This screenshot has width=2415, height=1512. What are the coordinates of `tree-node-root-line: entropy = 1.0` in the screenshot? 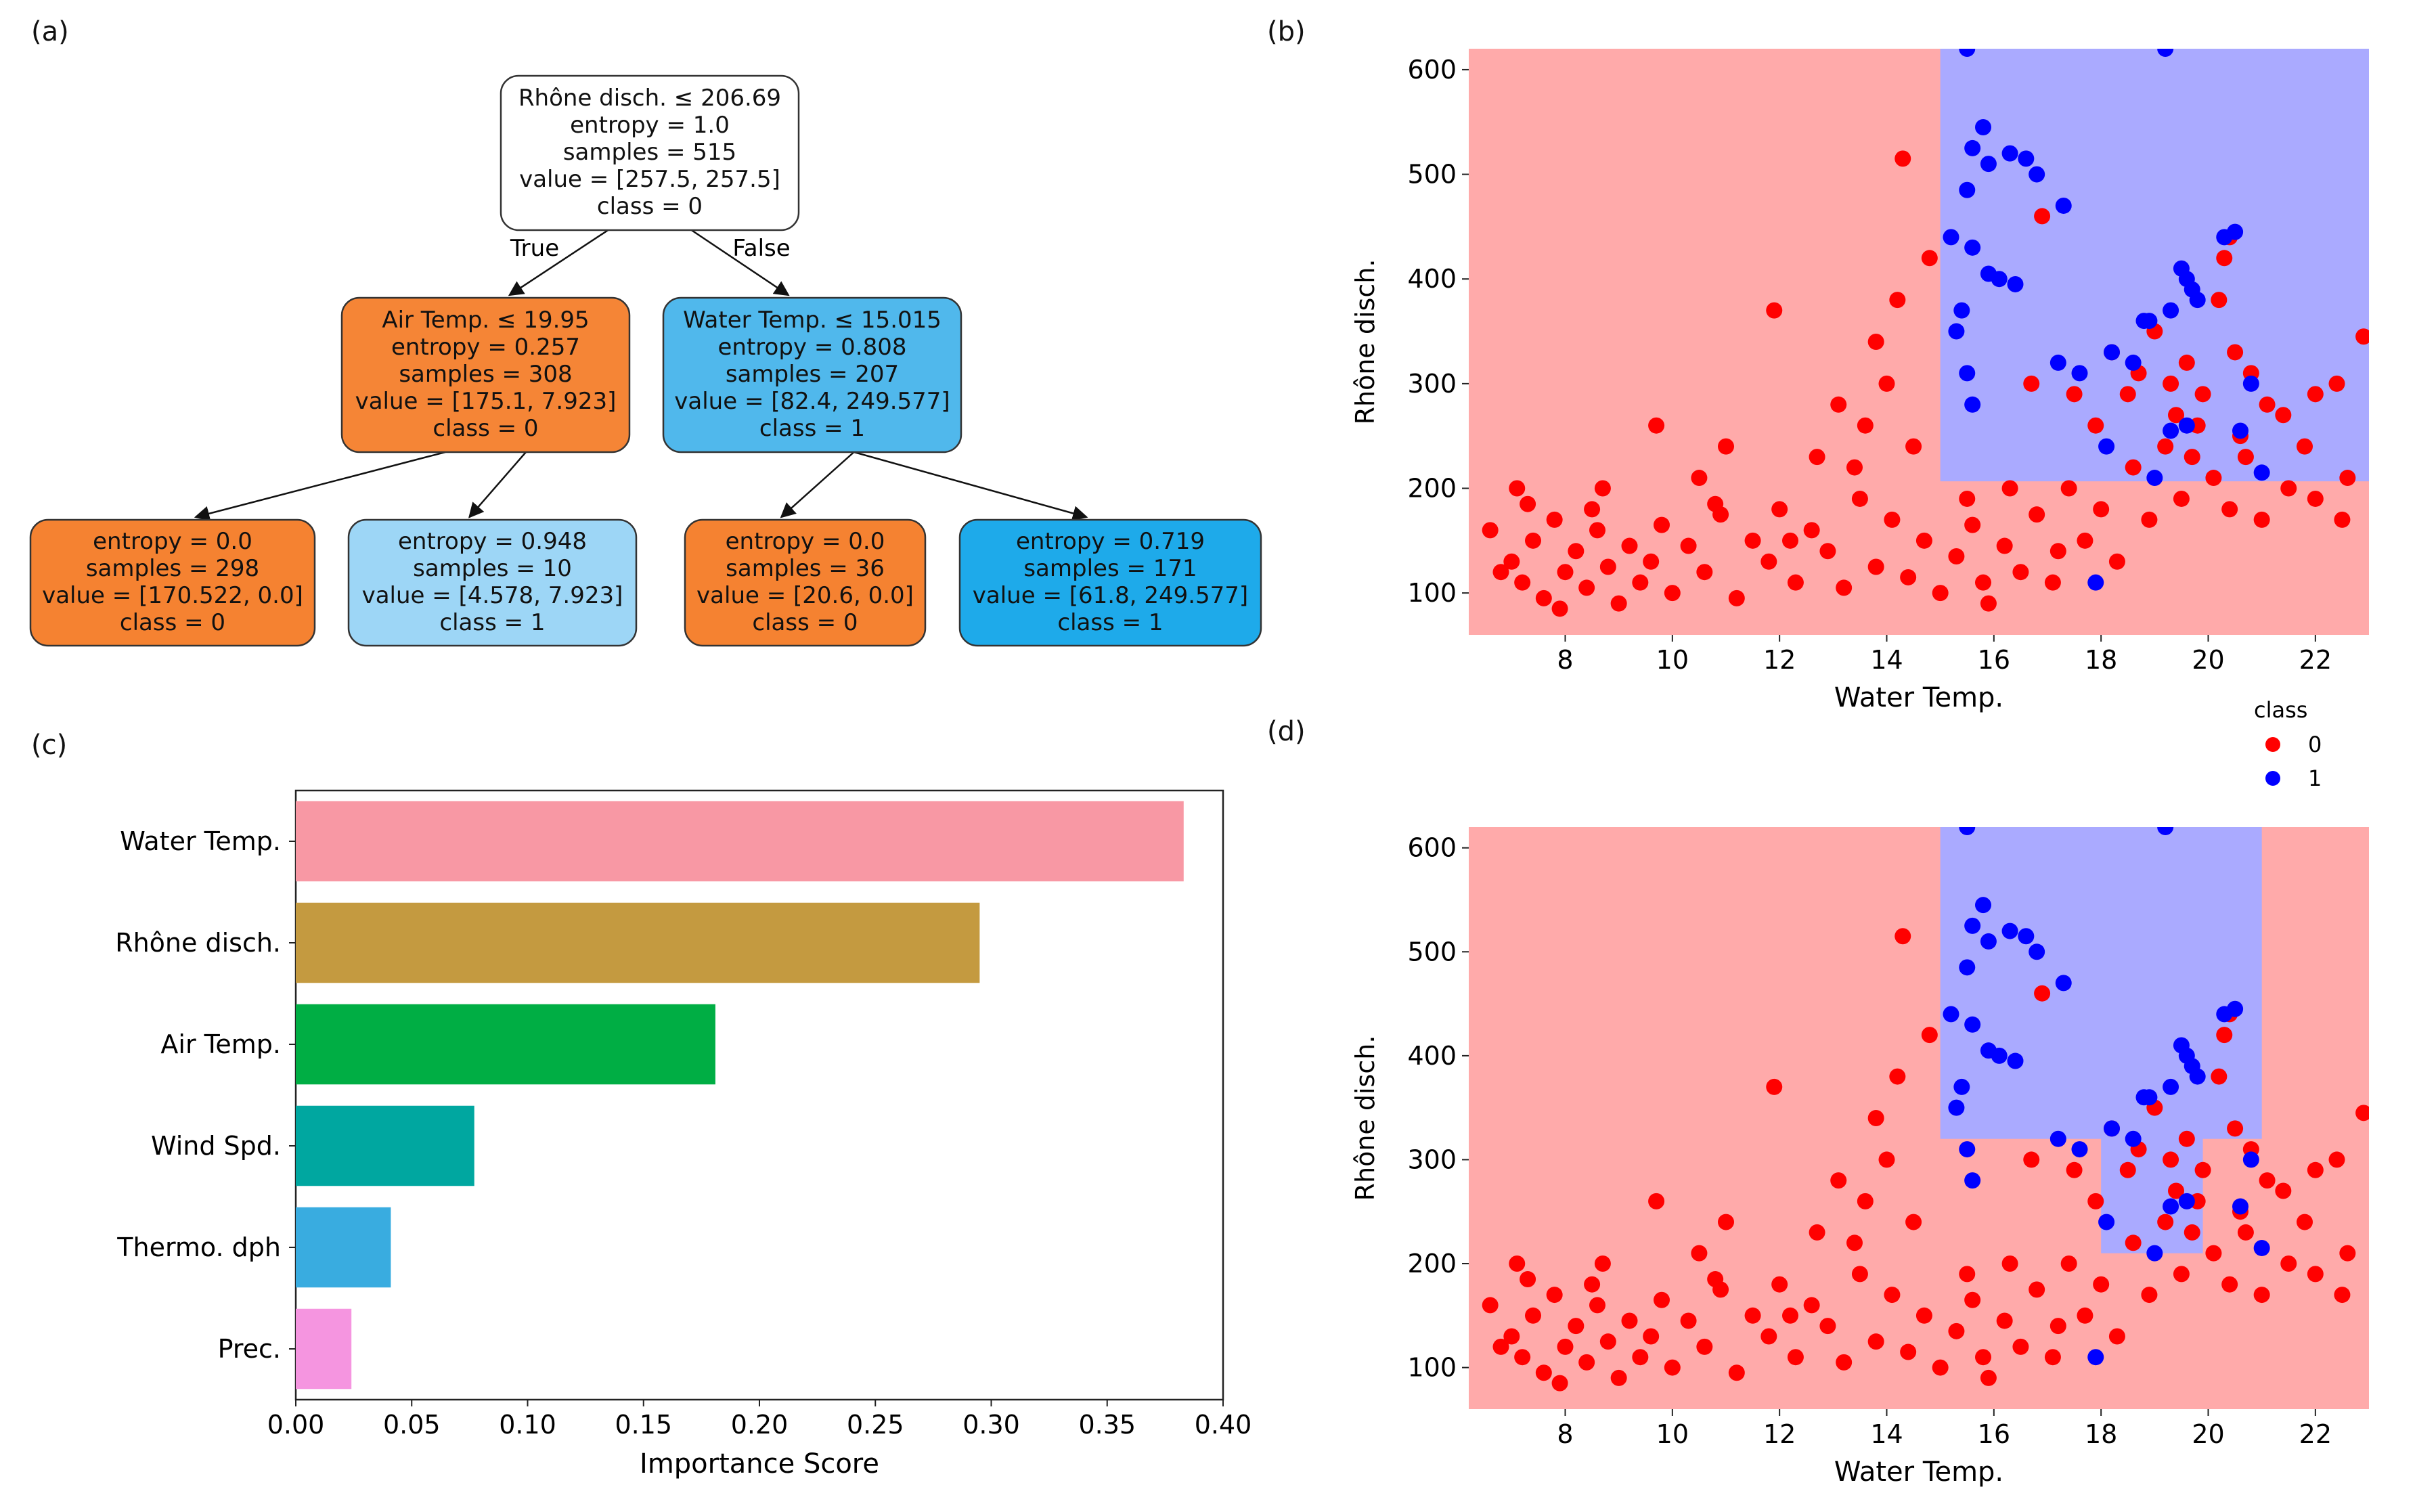 It's located at (650, 125).